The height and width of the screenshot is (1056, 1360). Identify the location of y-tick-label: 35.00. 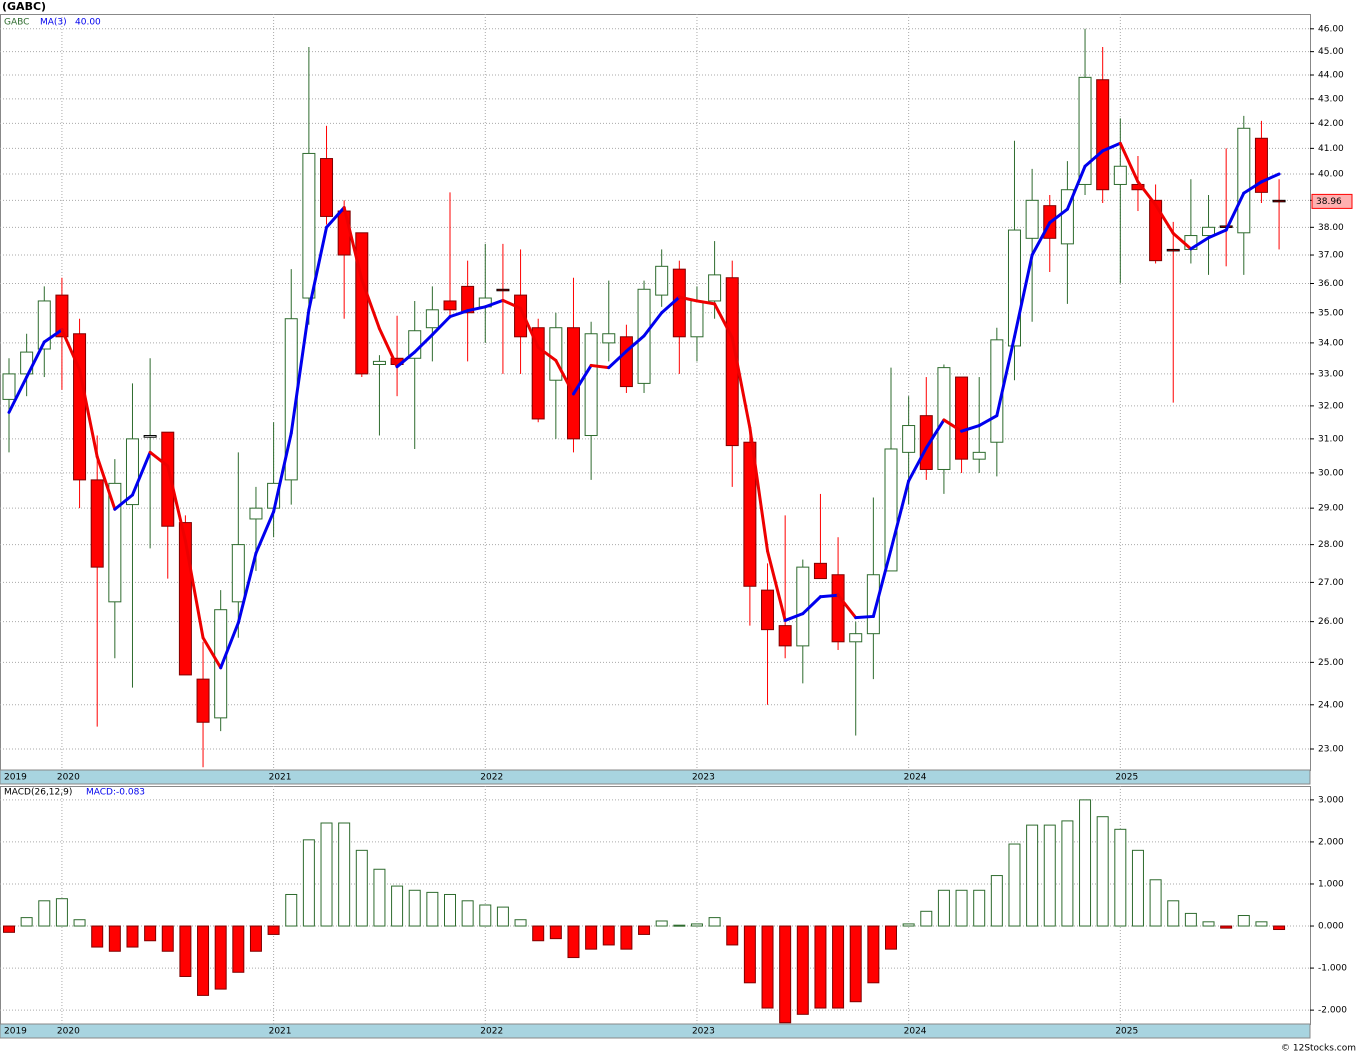
(1331, 313).